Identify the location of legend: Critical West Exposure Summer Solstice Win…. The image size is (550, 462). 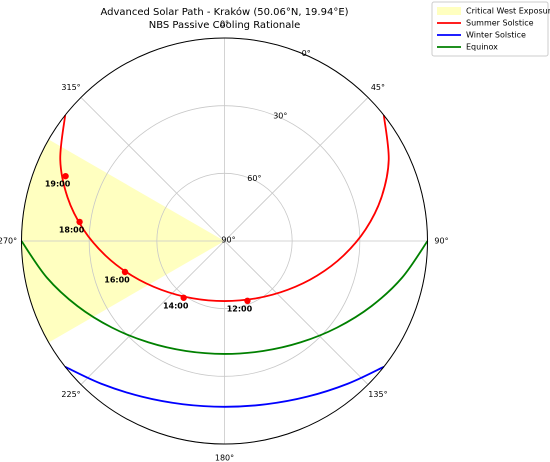
(493, 29).